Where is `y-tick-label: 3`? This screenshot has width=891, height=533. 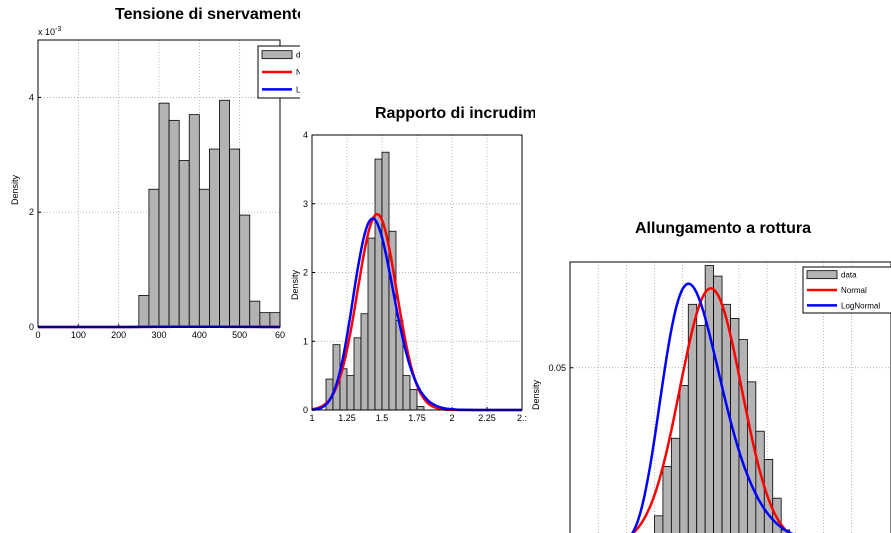 y-tick-label: 3 is located at coordinates (305, 204).